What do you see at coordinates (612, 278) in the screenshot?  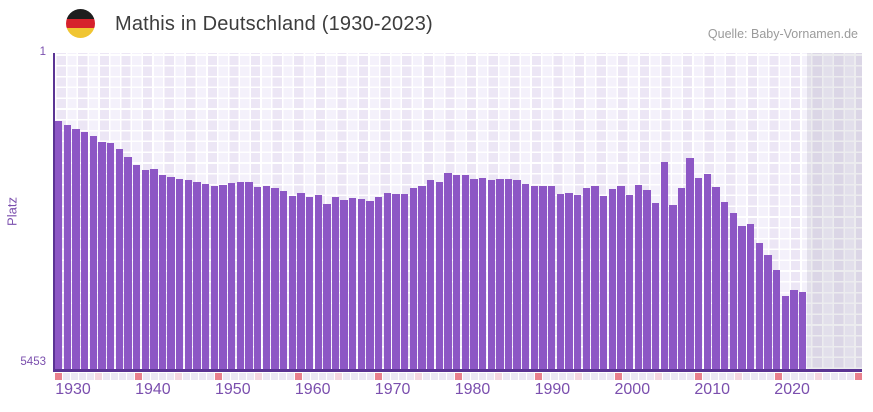 I see `bar-year-2001` at bounding box center [612, 278].